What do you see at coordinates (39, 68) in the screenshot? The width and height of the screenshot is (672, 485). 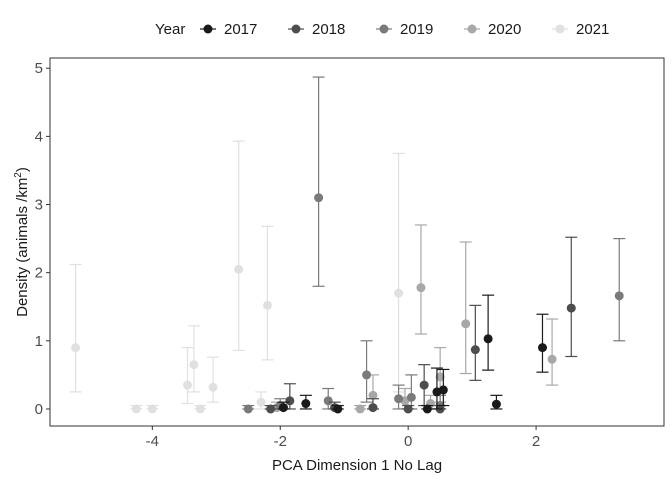 I see `y-tick-label: 5` at bounding box center [39, 68].